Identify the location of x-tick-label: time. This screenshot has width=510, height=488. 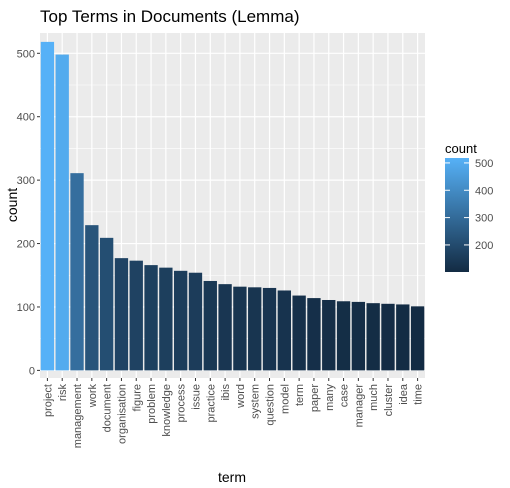
(419, 394).